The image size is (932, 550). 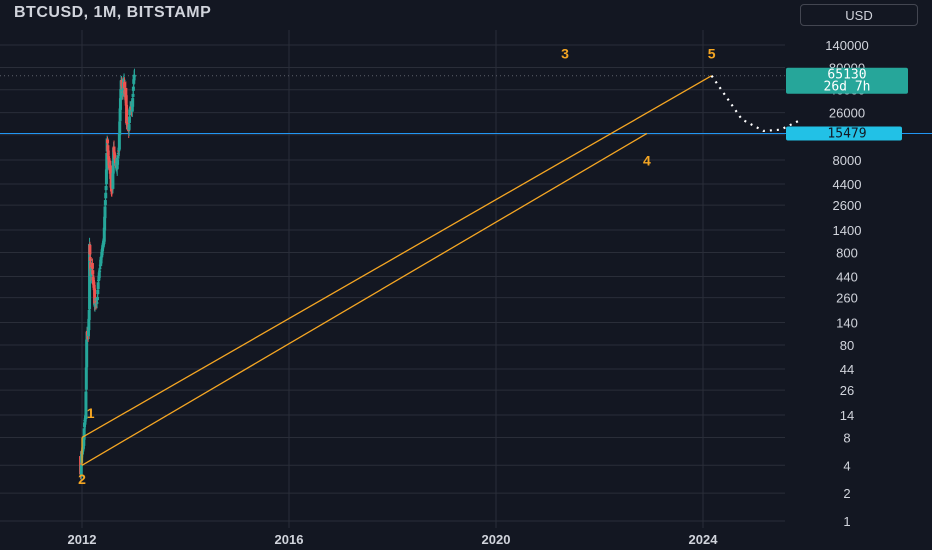 I want to click on level-price-tag, so click(x=844, y=133).